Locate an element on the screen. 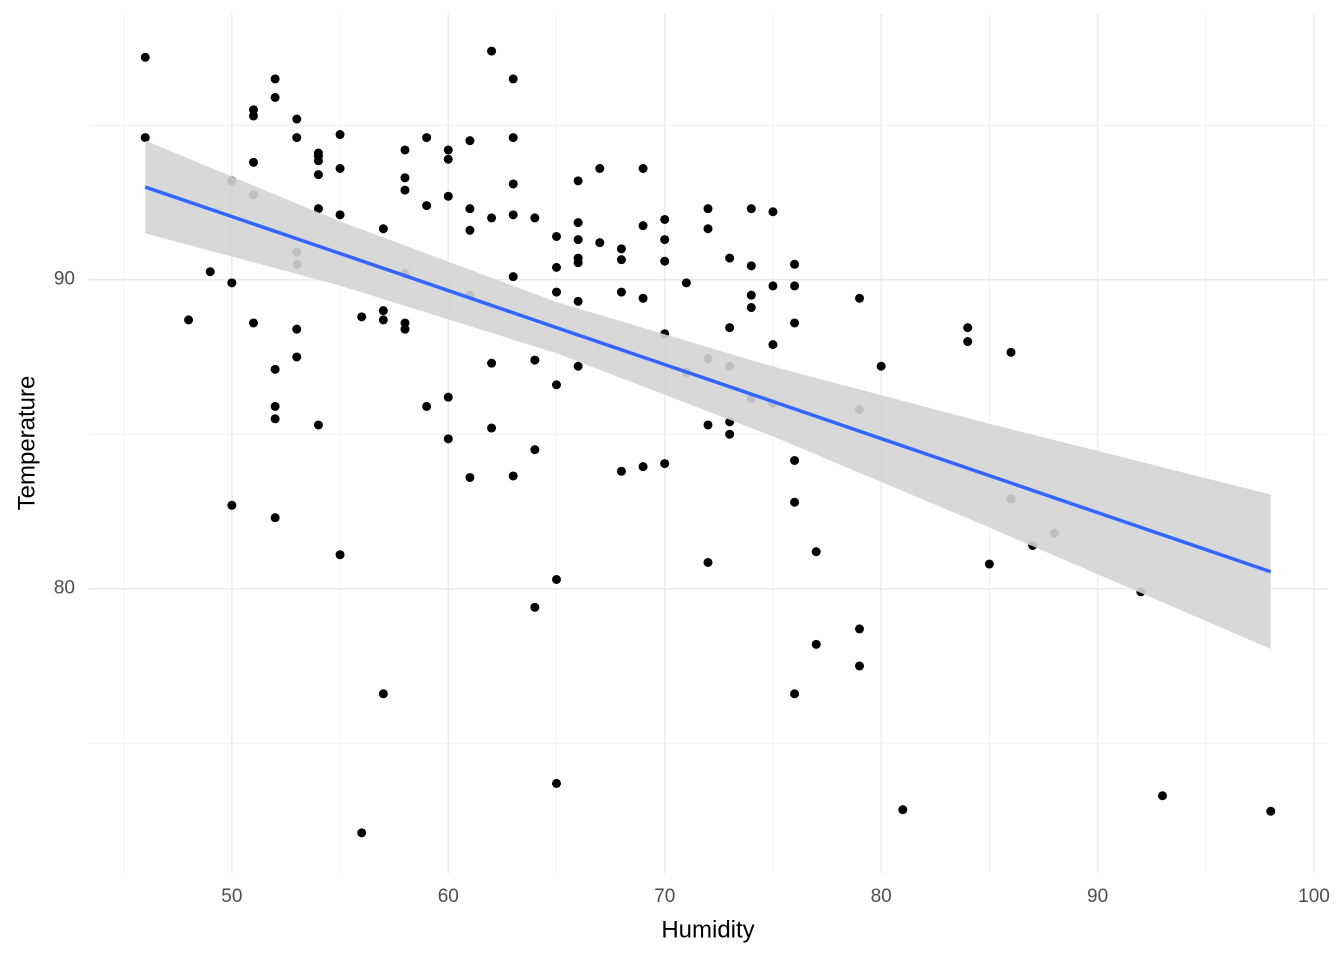 This screenshot has height=960, width=1344. x-tick-label: 100 is located at coordinates (1314, 896).